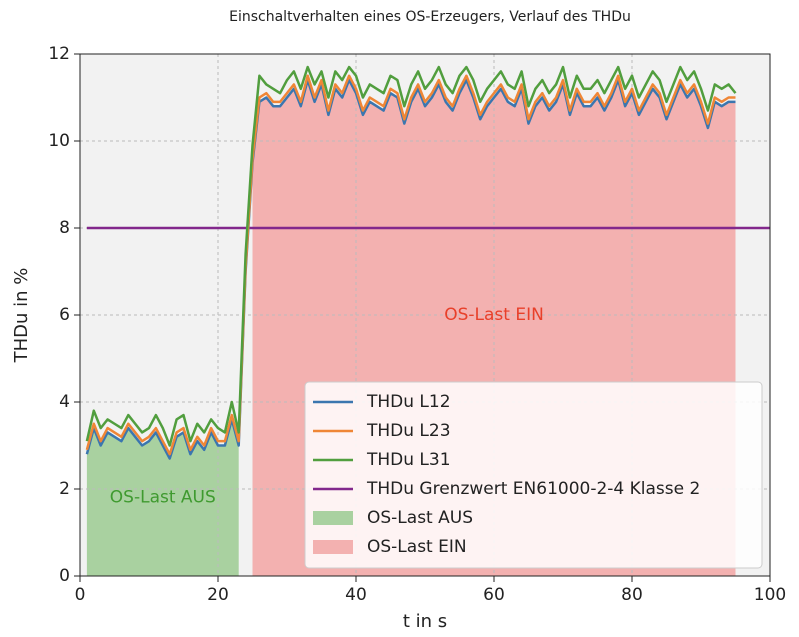 The width and height of the screenshot is (799, 637). What do you see at coordinates (59, 54) in the screenshot?
I see `y-tick-label: 12` at bounding box center [59, 54].